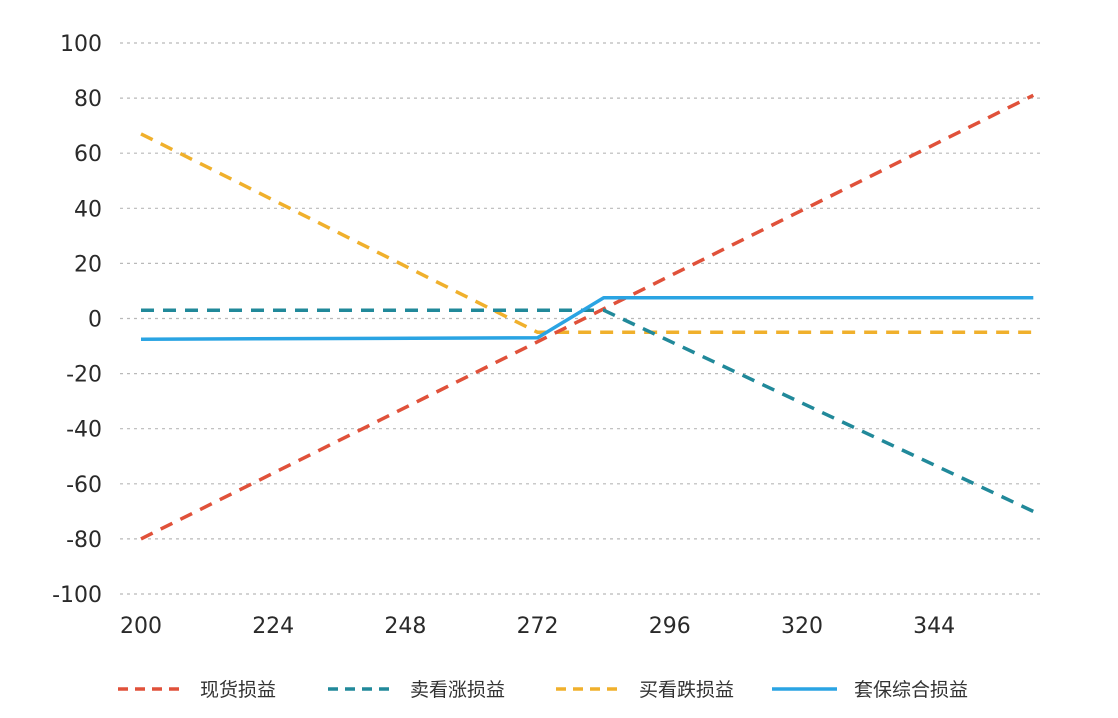  I want to click on x-axis: 200 224 248 272 296 320 344, so click(537, 626).